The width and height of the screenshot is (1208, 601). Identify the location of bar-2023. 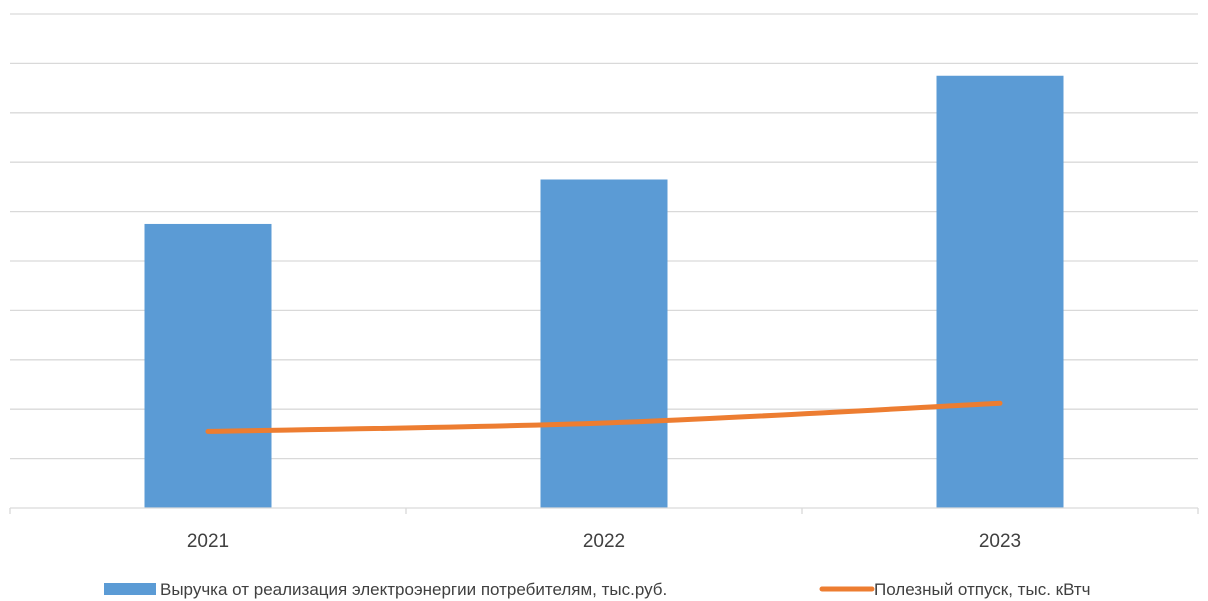
(1000, 291).